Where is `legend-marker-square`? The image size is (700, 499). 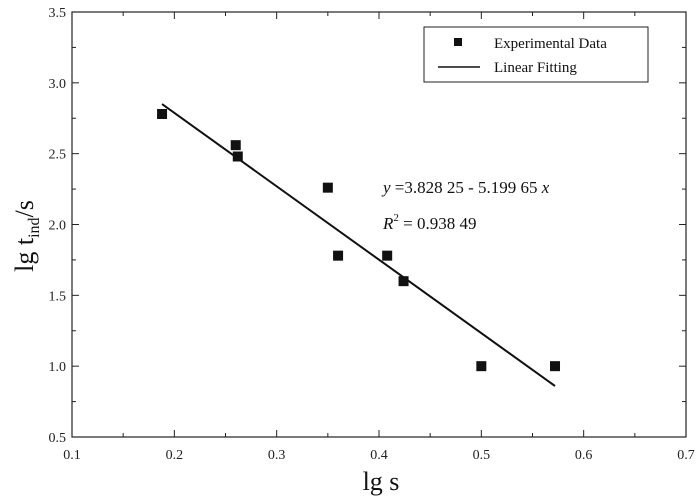
legend-marker-square is located at coordinates (458, 42).